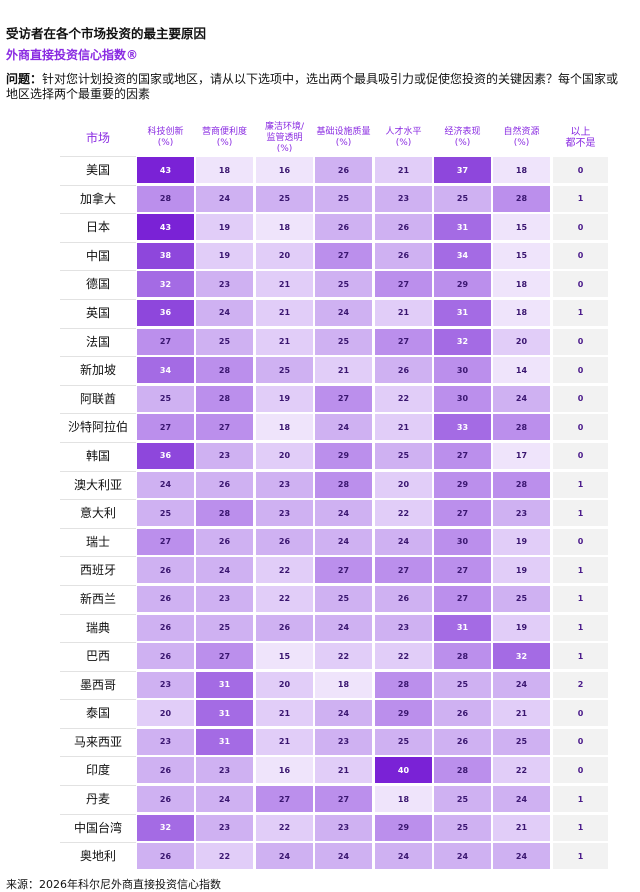 The height and width of the screenshot is (892, 640). What do you see at coordinates (98, 283) in the screenshot?
I see `market-label: 德国` at bounding box center [98, 283].